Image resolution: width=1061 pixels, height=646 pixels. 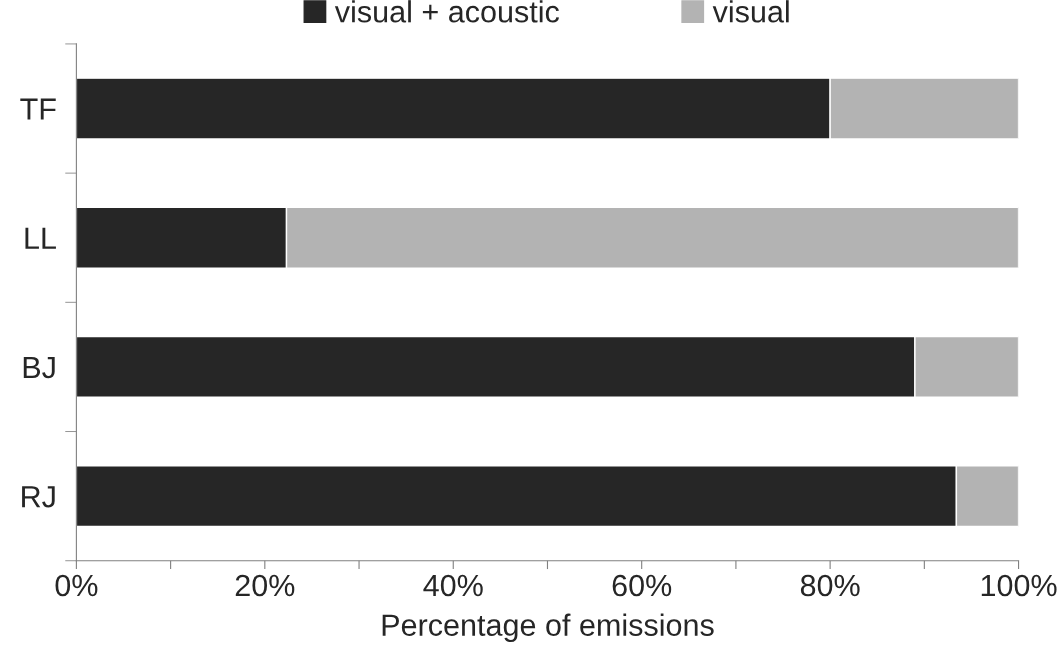 What do you see at coordinates (642, 585) in the screenshot?
I see `x-tick-label: 60%` at bounding box center [642, 585].